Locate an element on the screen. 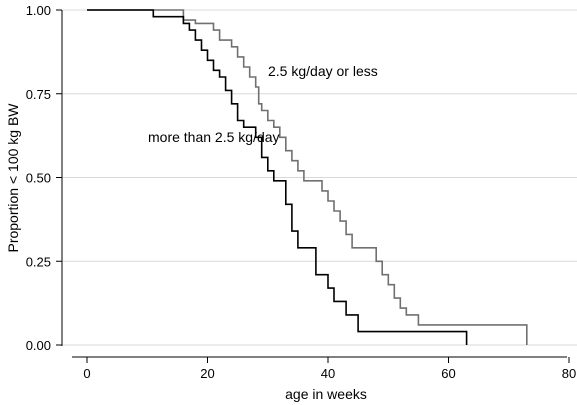 This screenshot has height=405, width=577. y-tick-label: 0.75 is located at coordinates (38, 94).